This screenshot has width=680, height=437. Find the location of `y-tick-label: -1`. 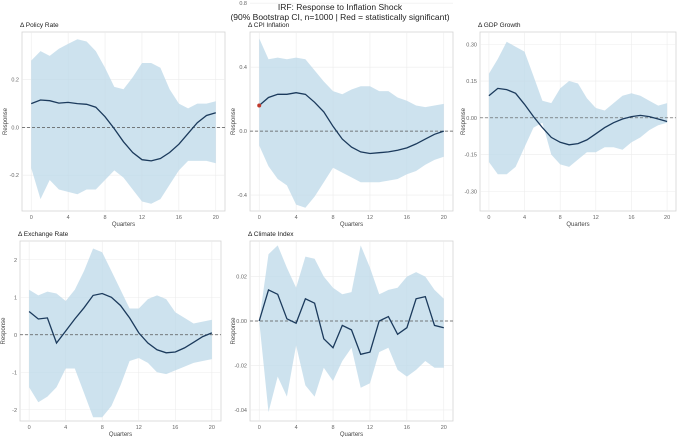

y-tick-label: -1 is located at coordinates (14, 373).